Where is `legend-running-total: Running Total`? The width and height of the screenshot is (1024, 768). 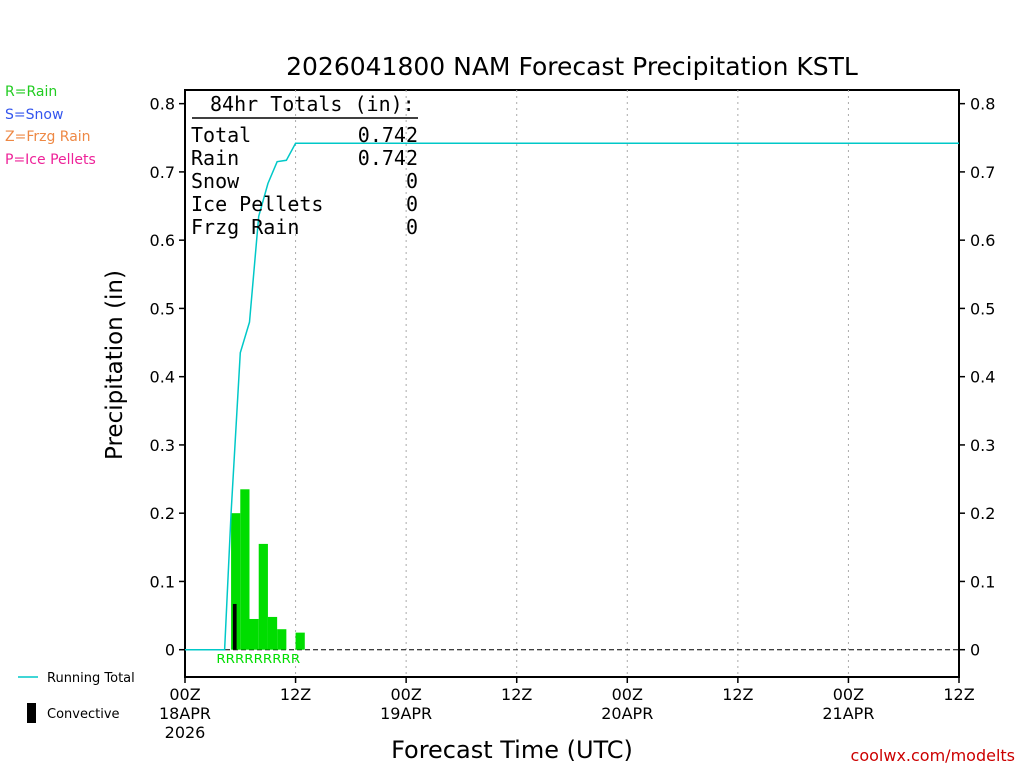 legend-running-total: Running Total is located at coordinates (91, 678).